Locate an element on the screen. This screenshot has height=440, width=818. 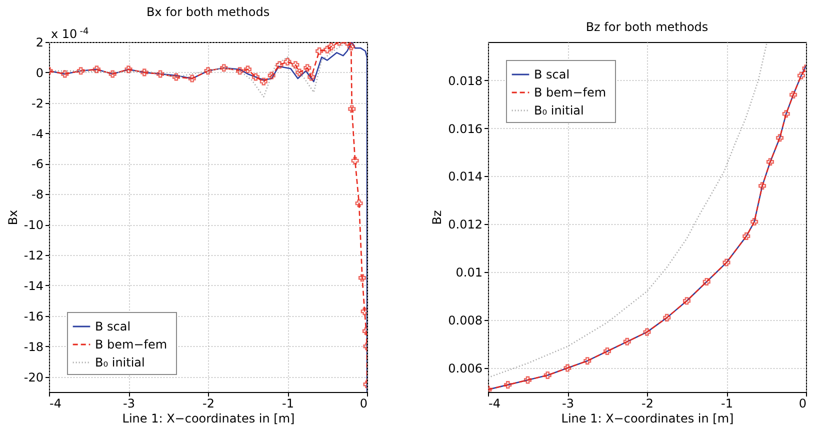
y-axis-title: Bx is located at coordinates (13, 218).